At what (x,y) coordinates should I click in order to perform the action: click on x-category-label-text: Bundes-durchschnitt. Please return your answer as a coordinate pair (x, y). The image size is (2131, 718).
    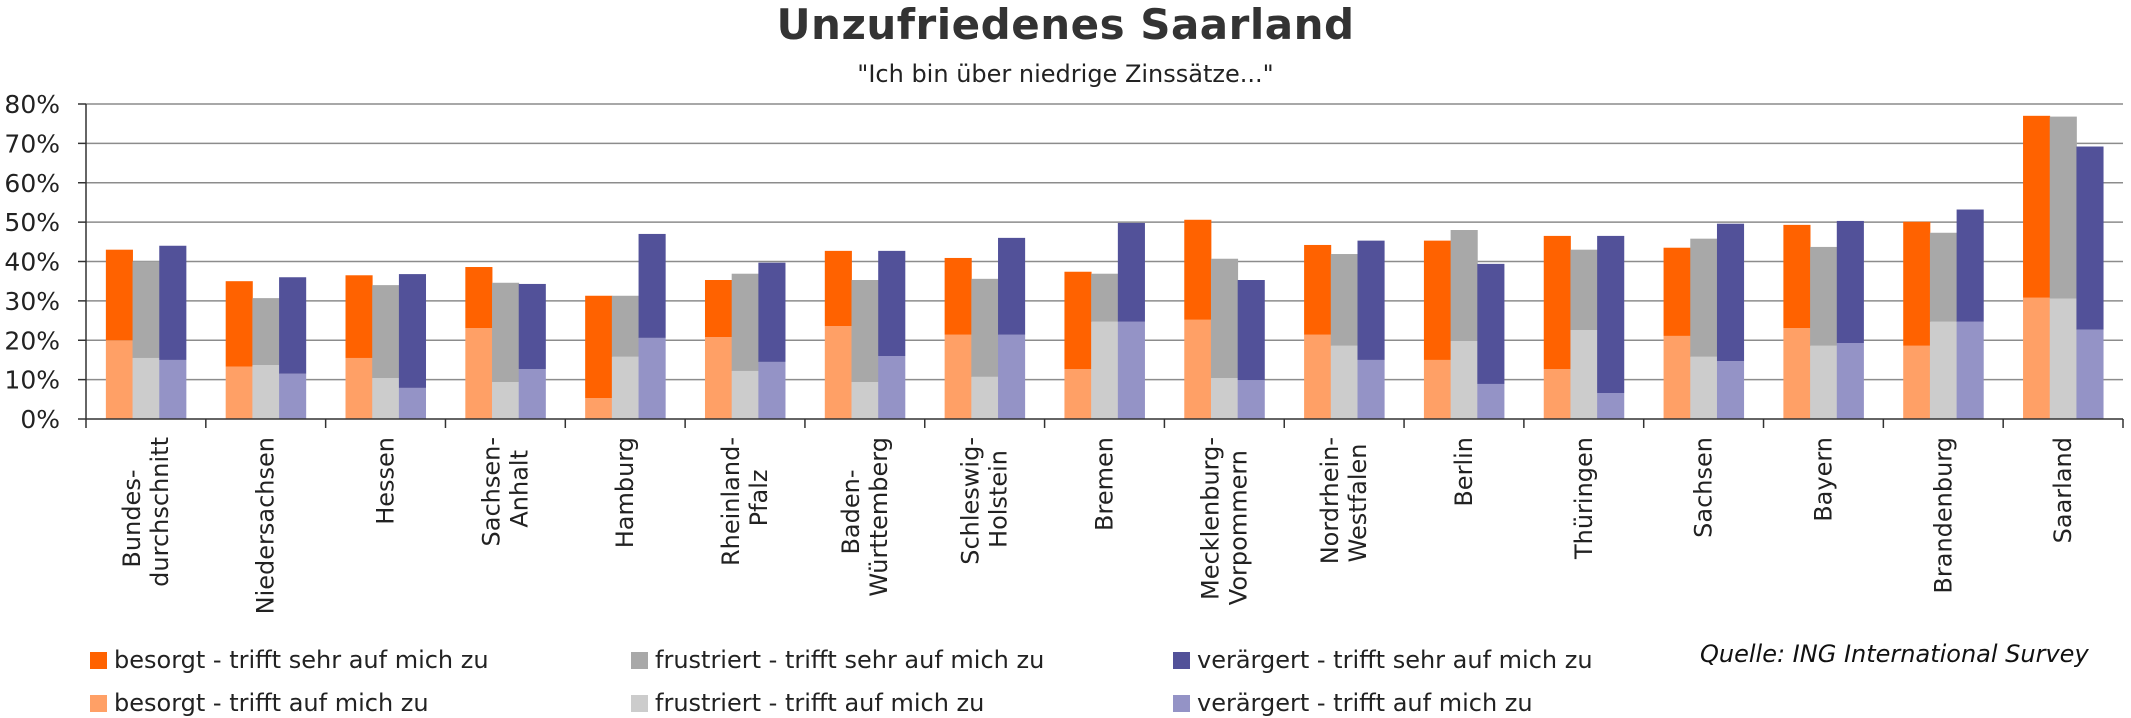
    Looking at the image, I should click on (146, 512).